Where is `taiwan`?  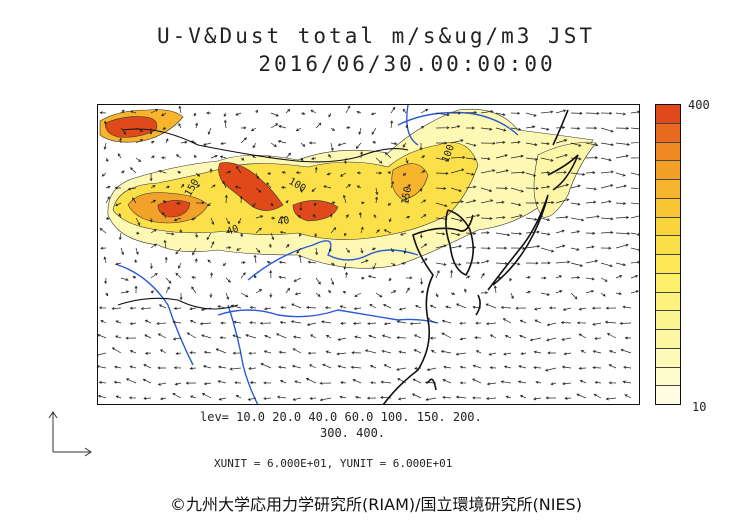
taiwan is located at coordinates (432, 384).